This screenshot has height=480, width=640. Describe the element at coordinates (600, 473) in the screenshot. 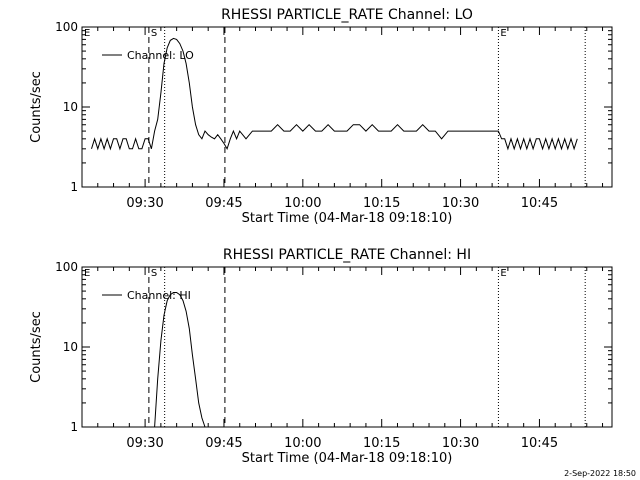

I see `footer-timestamp: 2-Sep-2022 18:50` at that location.